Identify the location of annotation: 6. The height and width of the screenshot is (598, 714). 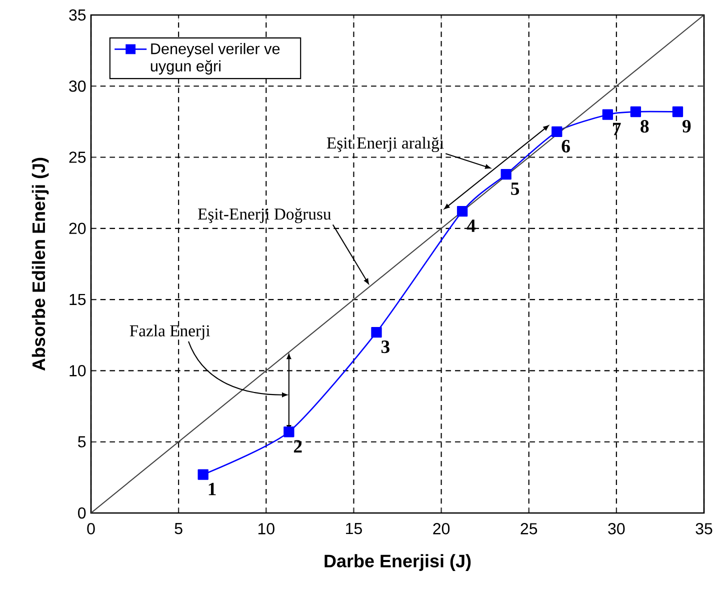
(566, 146).